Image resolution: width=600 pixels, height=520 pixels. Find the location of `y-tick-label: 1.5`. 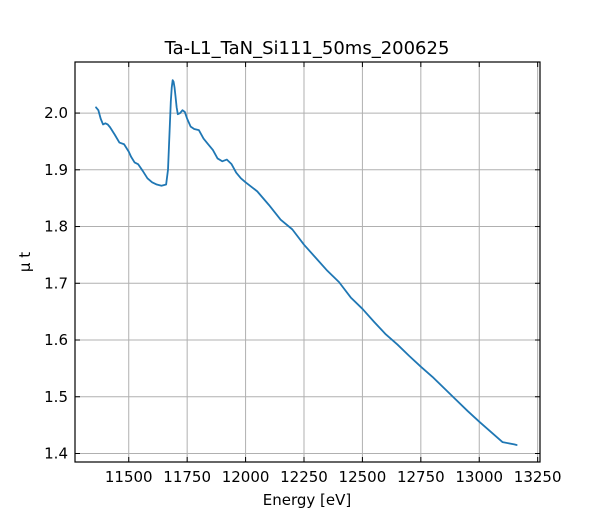

y-tick-label: 1.5 is located at coordinates (56, 397).